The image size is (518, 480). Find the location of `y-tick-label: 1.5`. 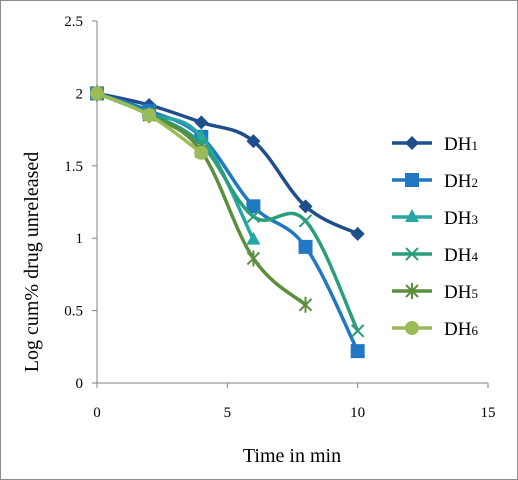

y-tick-label: 1.5 is located at coordinates (73, 167).